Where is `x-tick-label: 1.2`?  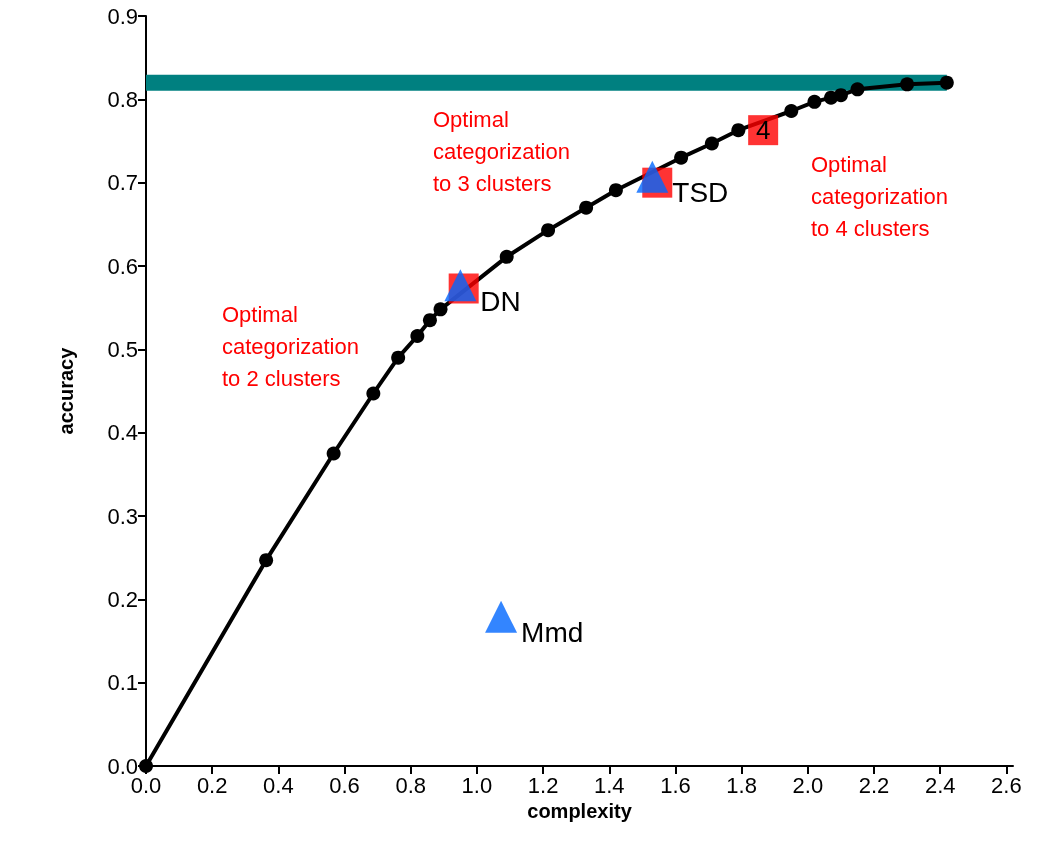 x-tick-label: 1.2 is located at coordinates (543, 785).